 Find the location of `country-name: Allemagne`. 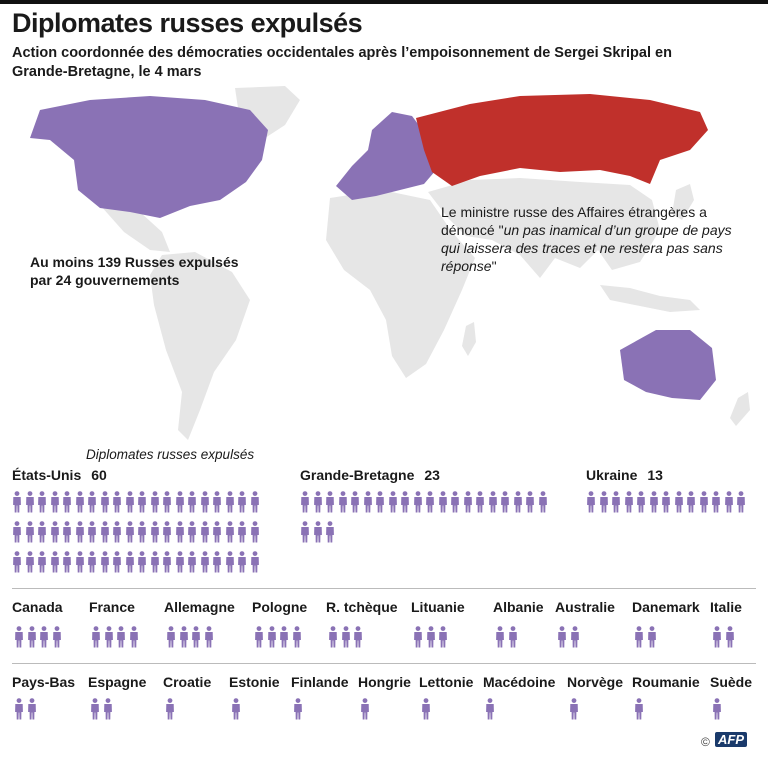

country-name: Allemagne is located at coordinates (199, 607).